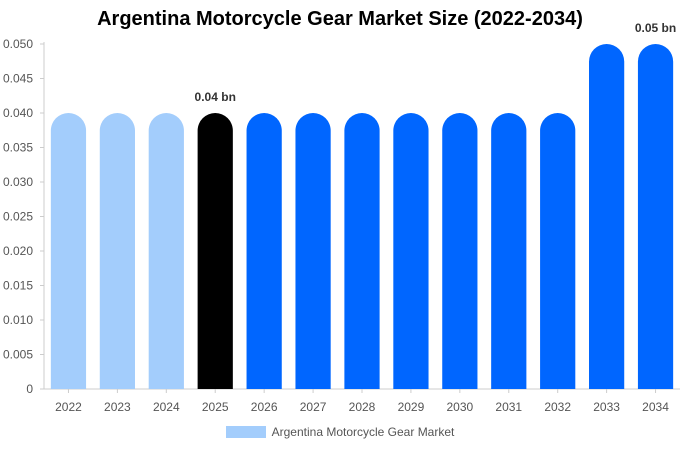  I want to click on data-label-2034: 0.05 bn, so click(655, 28).